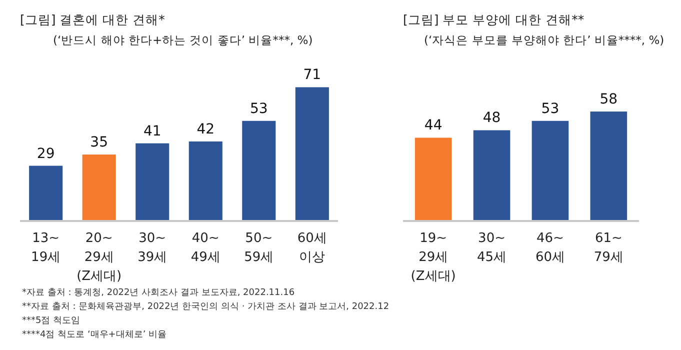 The width and height of the screenshot is (681, 350). What do you see at coordinates (312, 248) in the screenshot?
I see `x-tick-label: 60세 이상` at bounding box center [312, 248].